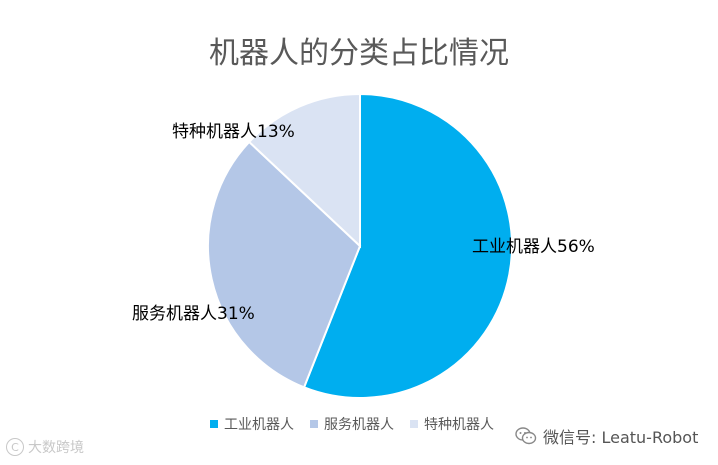  I want to click on legend-label-service: 服务机器人, so click(359, 425).